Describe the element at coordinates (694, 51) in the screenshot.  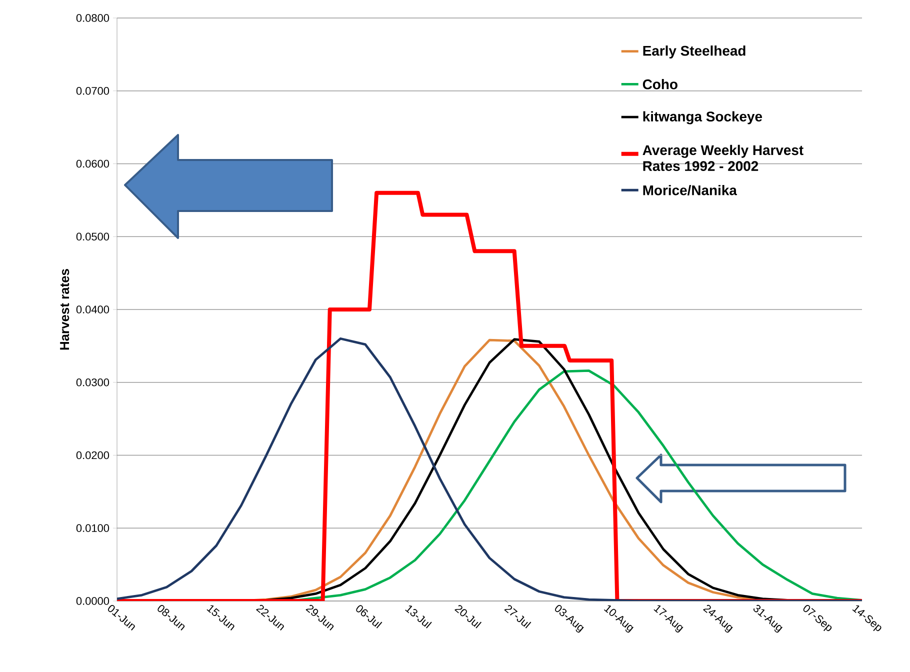
I see `legend-label: Early Steelhead` at that location.